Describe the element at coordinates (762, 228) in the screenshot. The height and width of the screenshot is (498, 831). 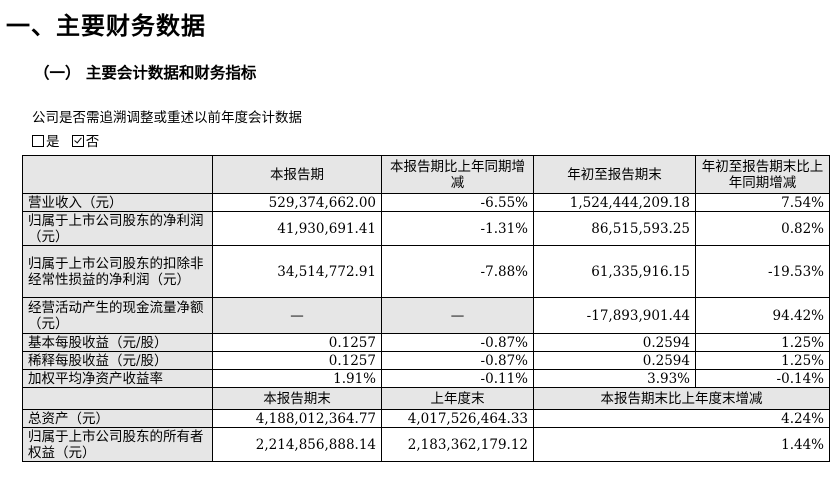
I see `value-cell: 0.82%` at that location.